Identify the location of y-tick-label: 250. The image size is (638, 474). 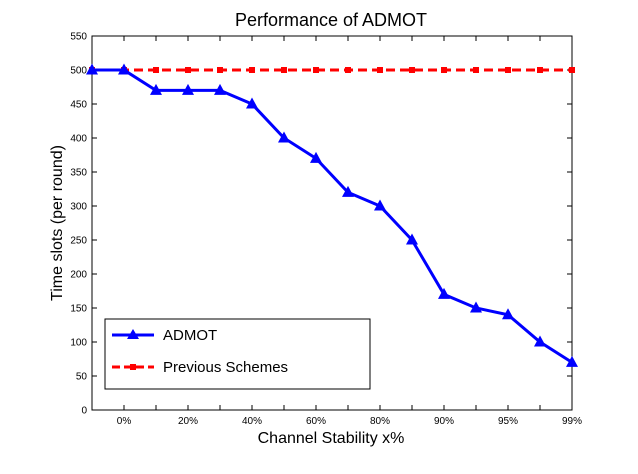
(78, 241).